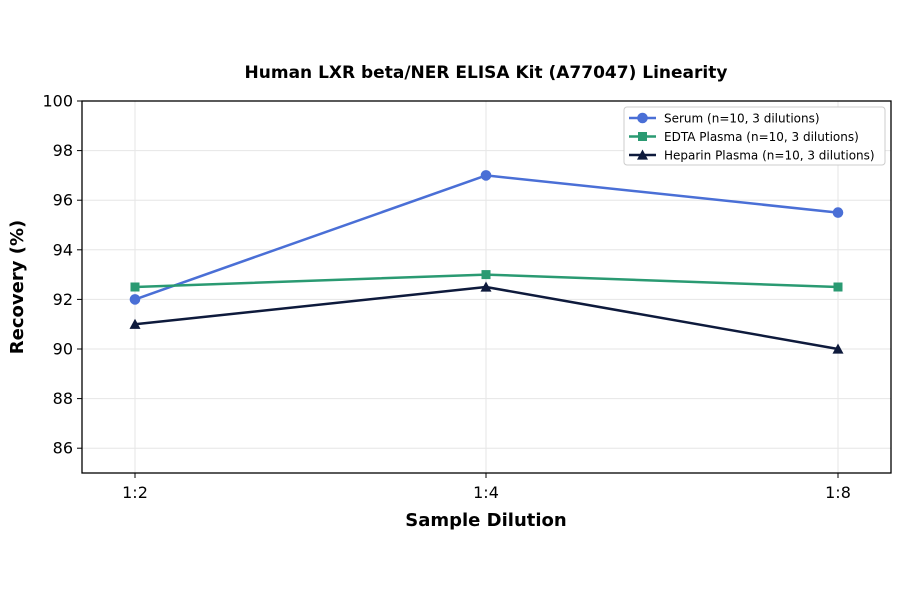  What do you see at coordinates (838, 492) in the screenshot?
I see `x-tick-label: 1:8` at bounding box center [838, 492].